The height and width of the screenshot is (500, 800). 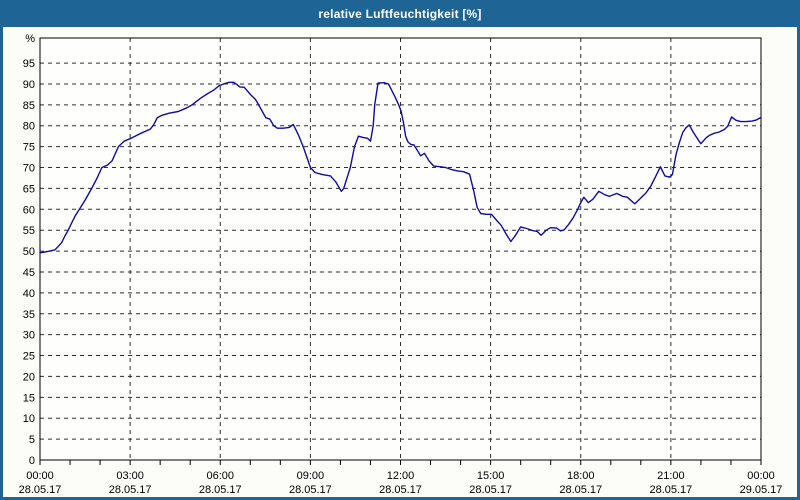 What do you see at coordinates (29, 210) in the screenshot?
I see `y-tick-label: 60` at bounding box center [29, 210].